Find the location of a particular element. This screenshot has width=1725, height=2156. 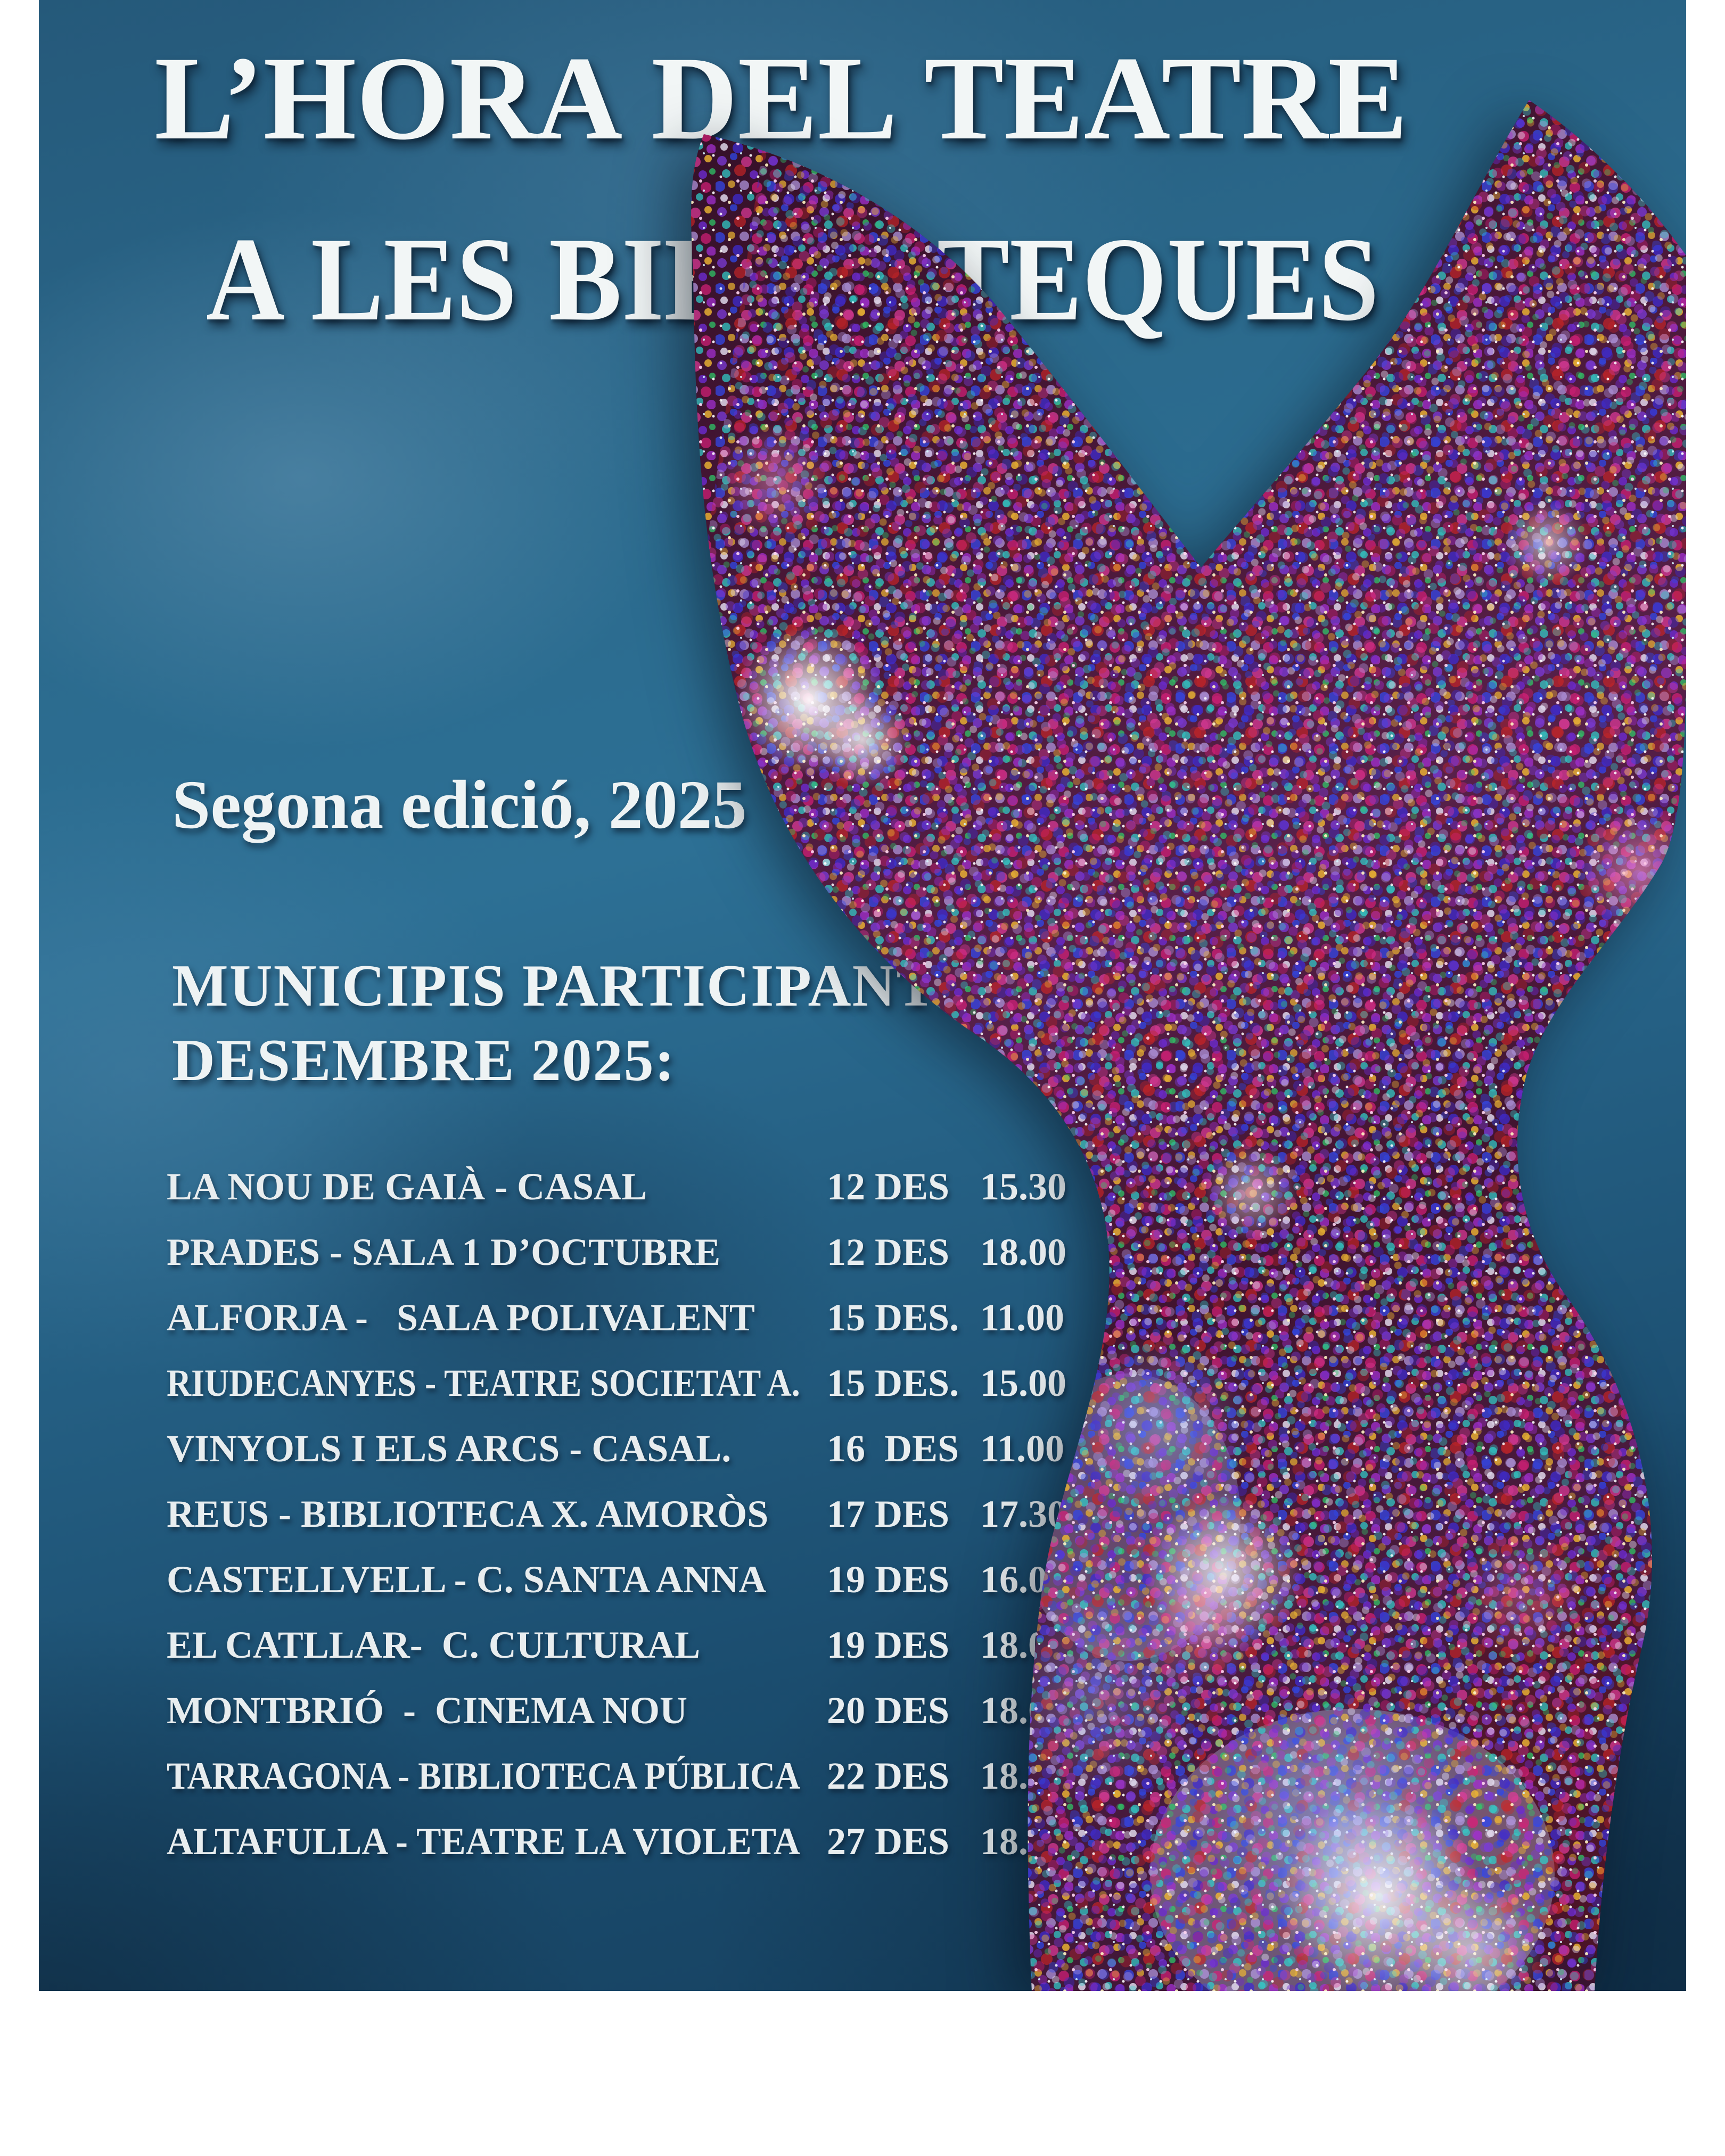

schedule-date: 27 DES is located at coordinates (888, 1841).